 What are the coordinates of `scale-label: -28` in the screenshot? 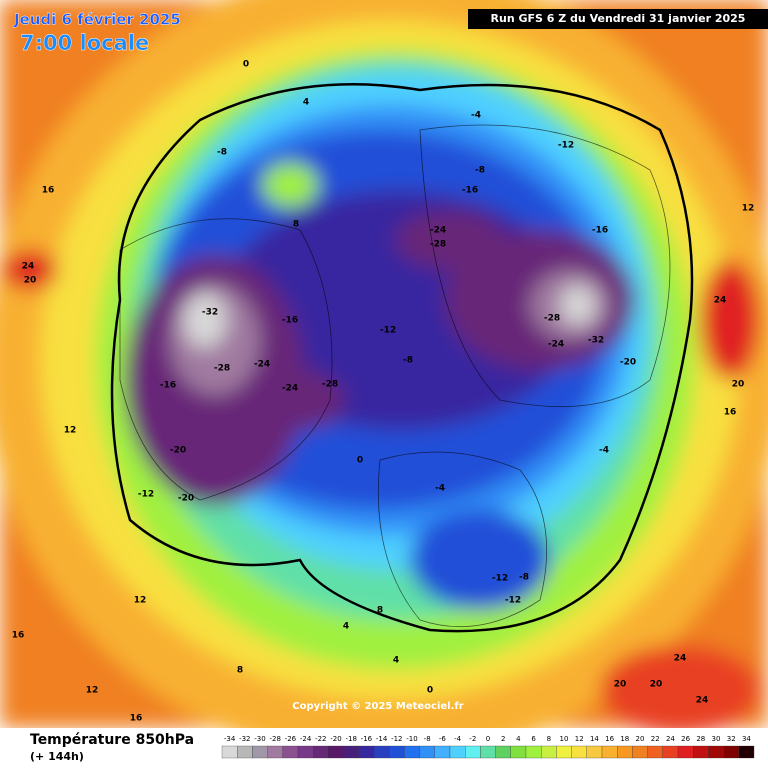 It's located at (274, 739).